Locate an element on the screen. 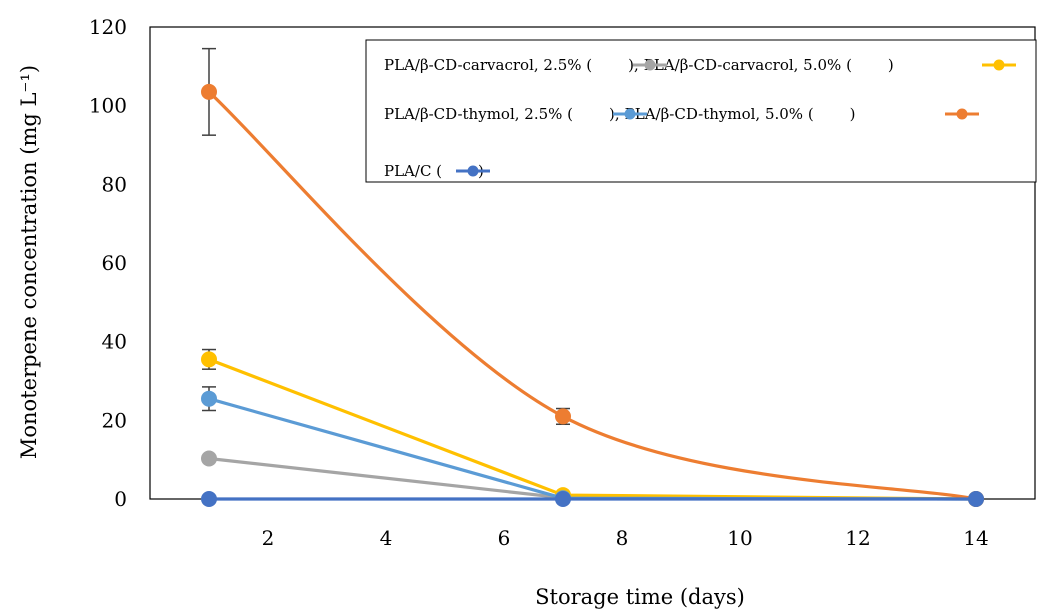 The image size is (1043, 612). x-tick-label: 8 is located at coordinates (622, 538).